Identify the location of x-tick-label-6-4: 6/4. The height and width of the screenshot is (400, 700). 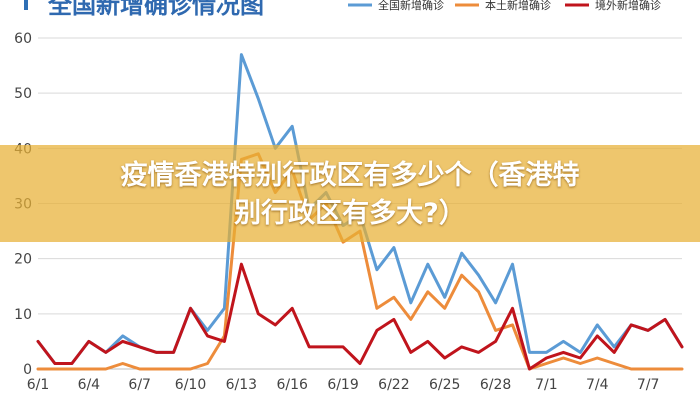
(89, 385).